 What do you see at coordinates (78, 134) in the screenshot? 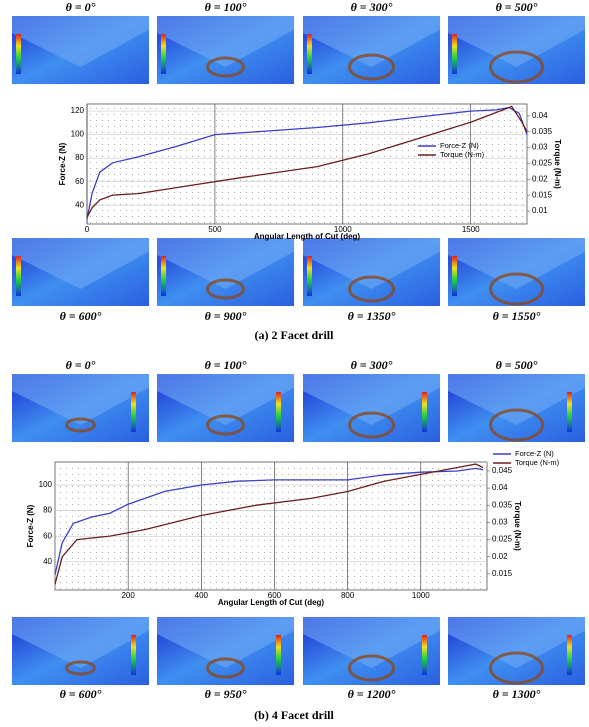
I see `y-tick-label: 100` at bounding box center [78, 134].